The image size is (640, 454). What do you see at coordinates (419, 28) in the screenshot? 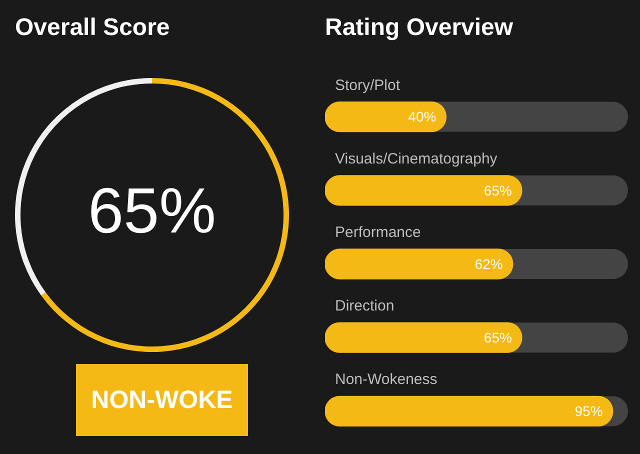
I see `chart-title: Rating Overview` at bounding box center [419, 28].